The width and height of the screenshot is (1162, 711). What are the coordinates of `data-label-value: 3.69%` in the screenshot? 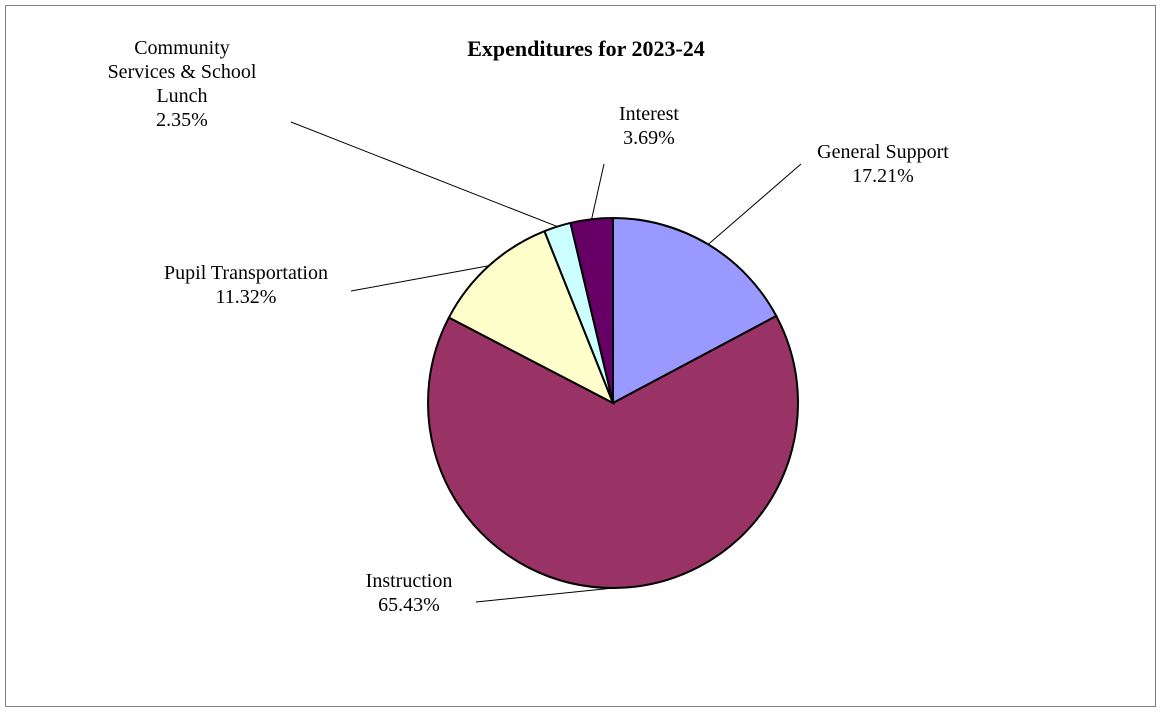 It's located at (649, 138).